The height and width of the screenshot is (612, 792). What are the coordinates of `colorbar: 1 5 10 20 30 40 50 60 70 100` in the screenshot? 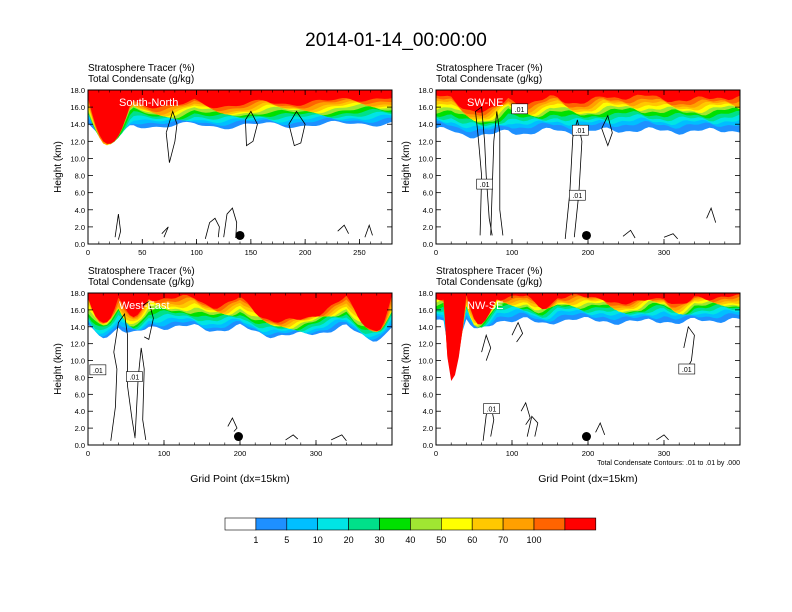 It's located at (410, 531).